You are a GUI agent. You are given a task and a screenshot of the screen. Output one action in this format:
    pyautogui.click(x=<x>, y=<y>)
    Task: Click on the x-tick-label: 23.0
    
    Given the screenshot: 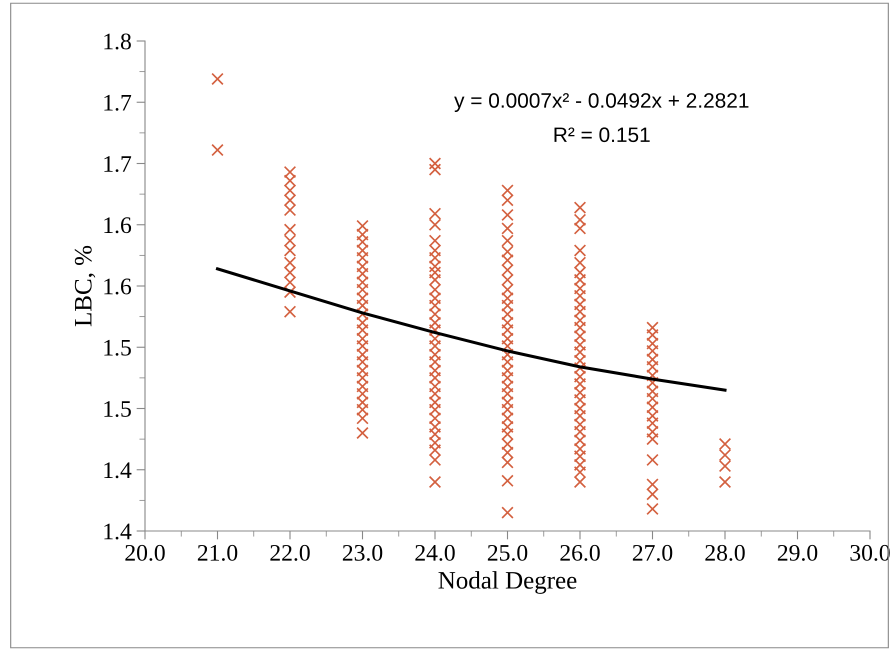 What is the action you would take?
    pyautogui.click(x=362, y=552)
    